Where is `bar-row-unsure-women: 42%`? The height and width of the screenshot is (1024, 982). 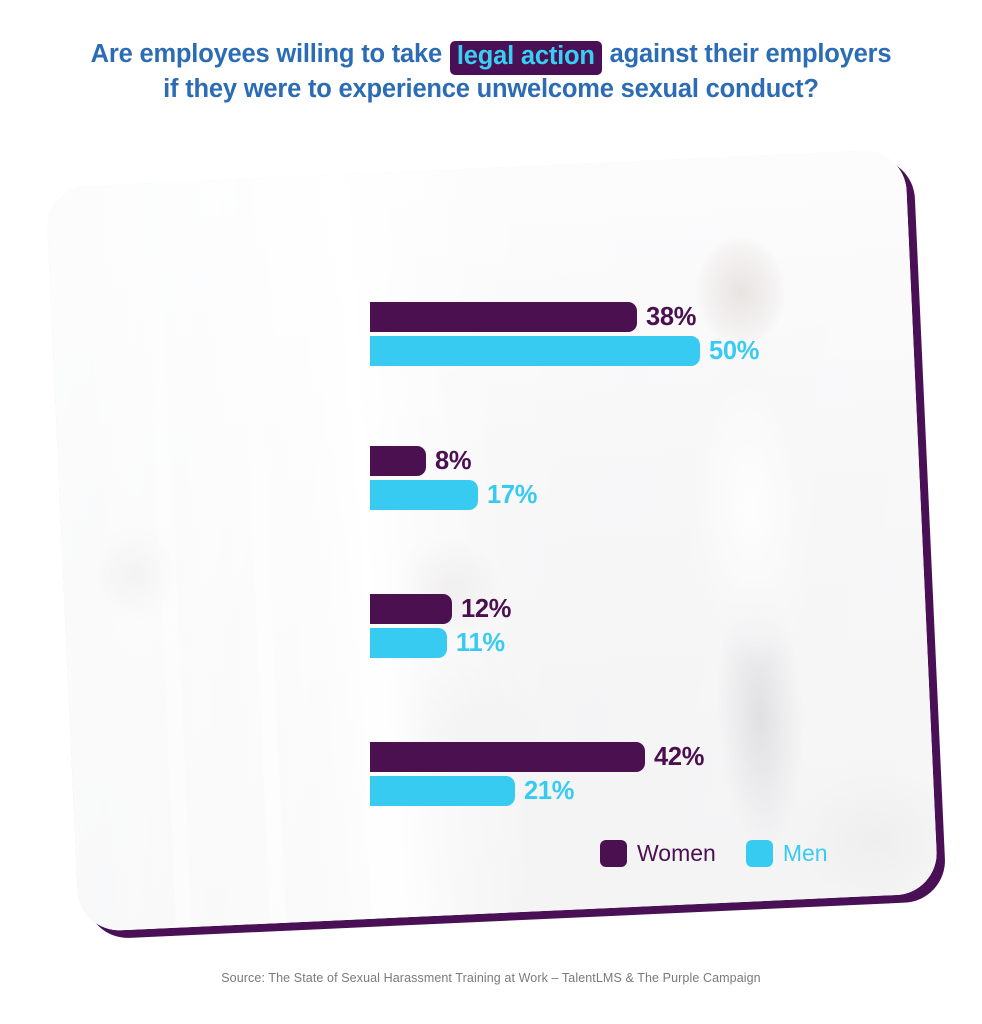
bar-row-unsure-women: 42% is located at coordinates (537, 757).